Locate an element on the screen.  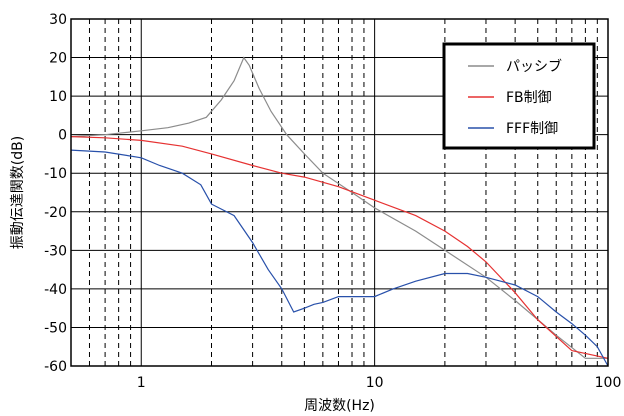
legend-box is located at coordinates (519, 96).